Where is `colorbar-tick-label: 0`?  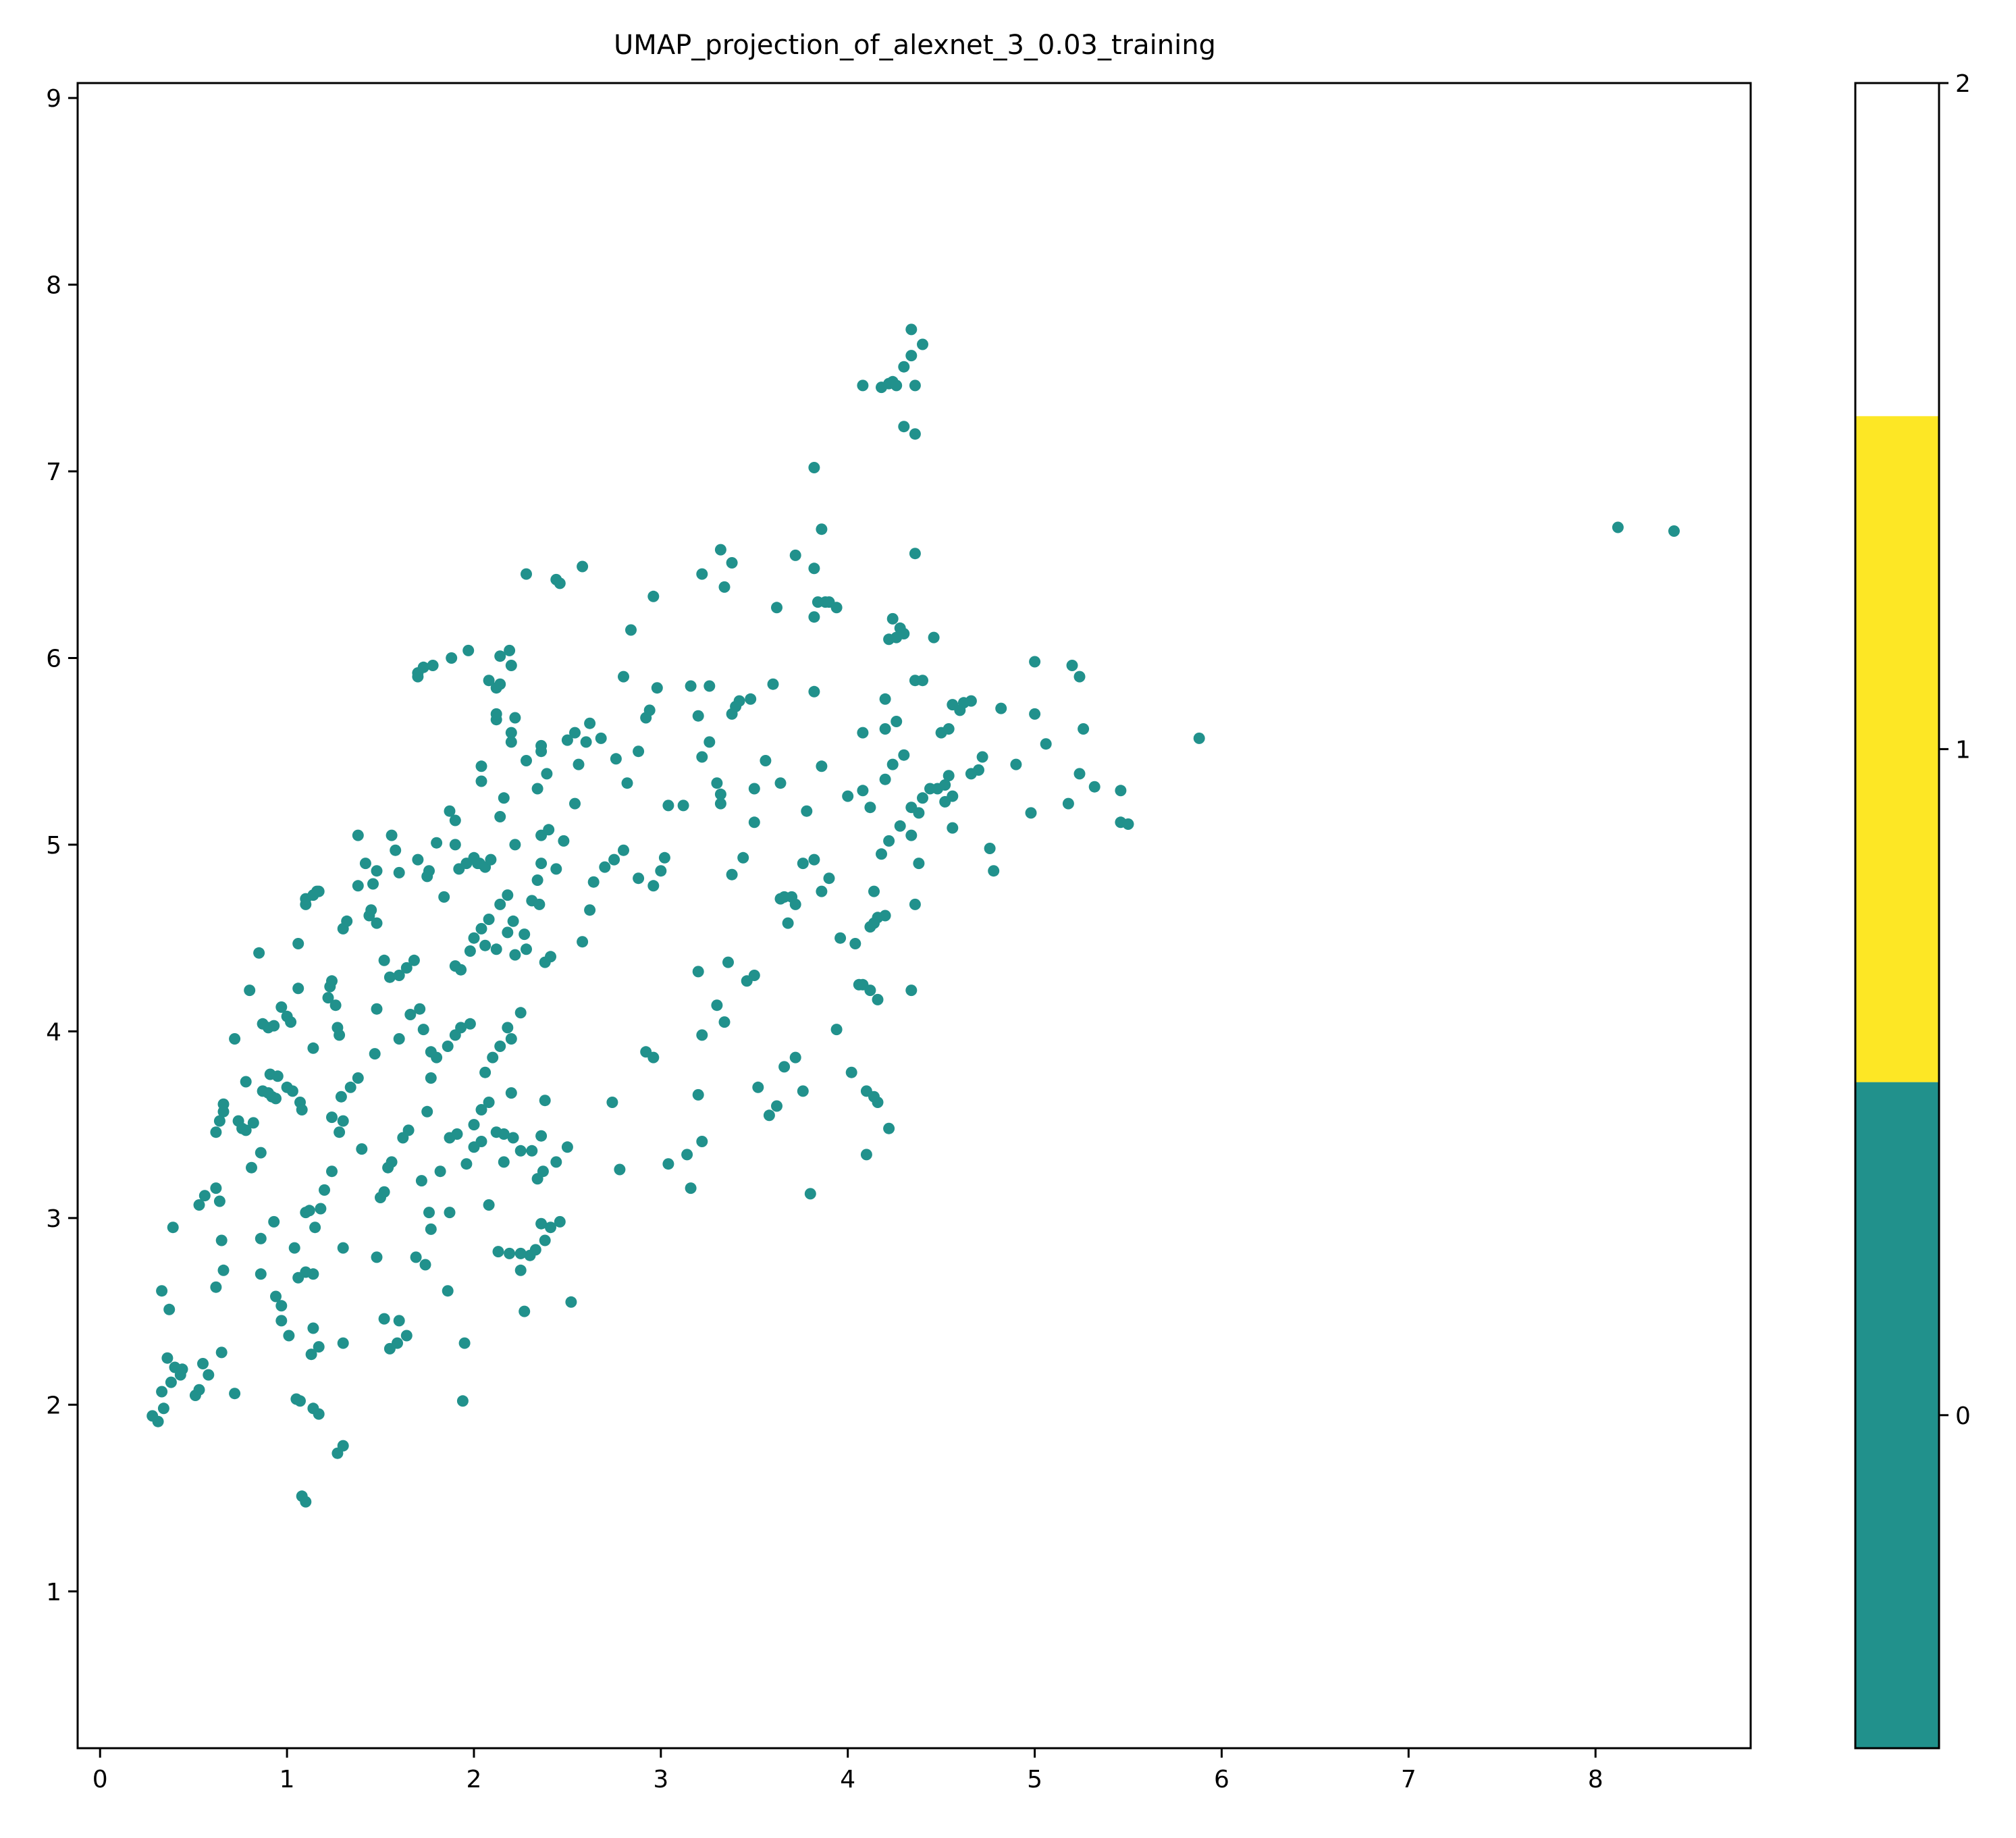 colorbar-tick-label: 0 is located at coordinates (1963, 1416).